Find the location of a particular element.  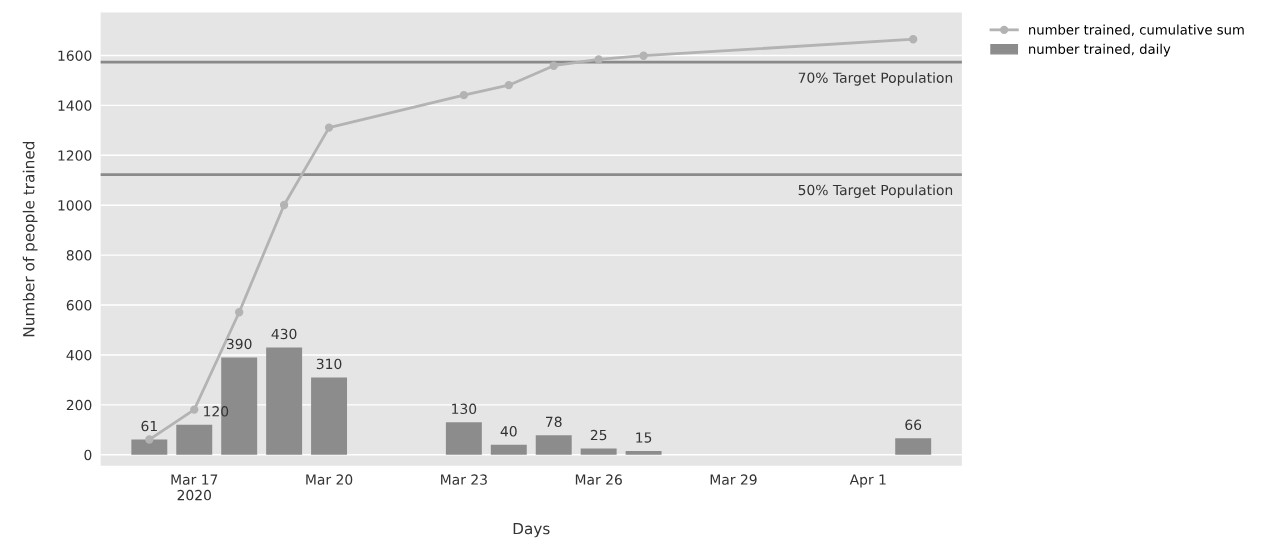

y-tick-label: 1000 is located at coordinates (75, 205).